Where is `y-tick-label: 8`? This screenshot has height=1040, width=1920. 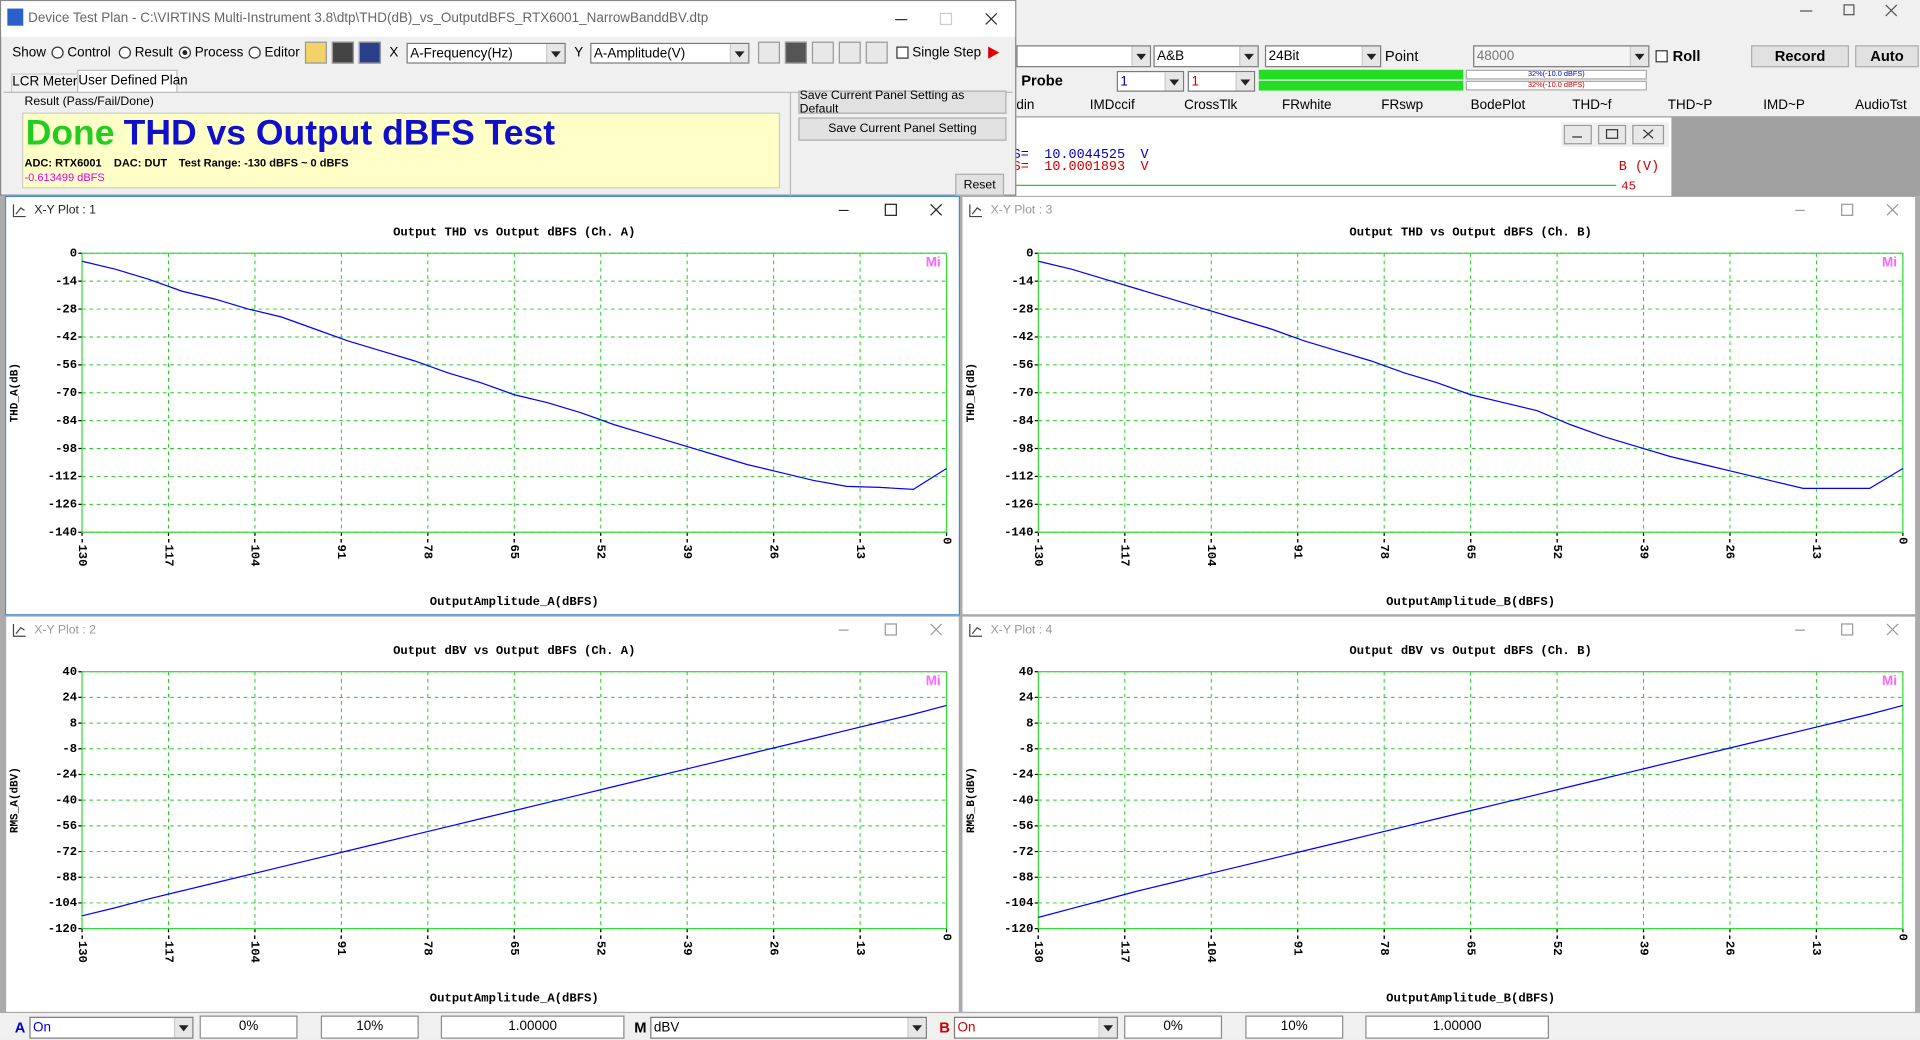
y-tick-label: 8 is located at coordinates (1029, 723).